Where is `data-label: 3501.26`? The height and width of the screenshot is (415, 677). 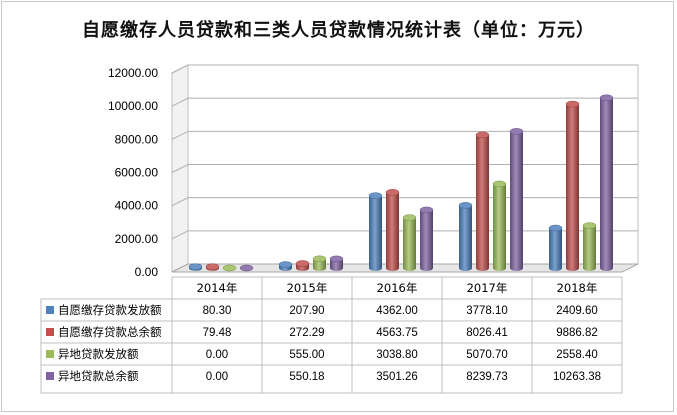
data-label: 3501.26 is located at coordinates (397, 377).